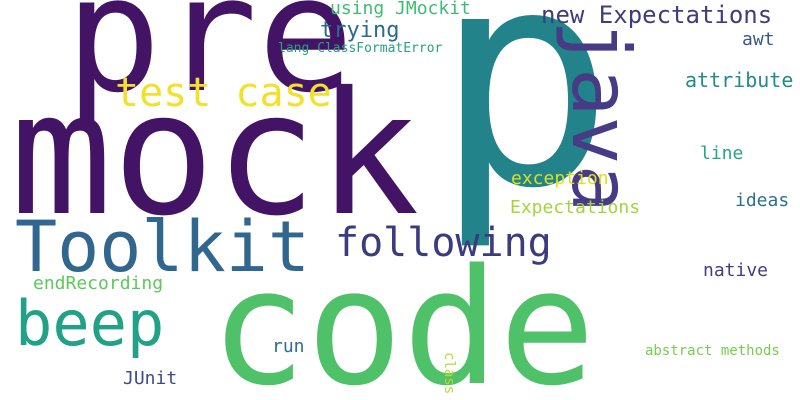 This screenshot has height=400, width=800. What do you see at coordinates (360, 30) in the screenshot?
I see `word-trying: trying` at bounding box center [360, 30].